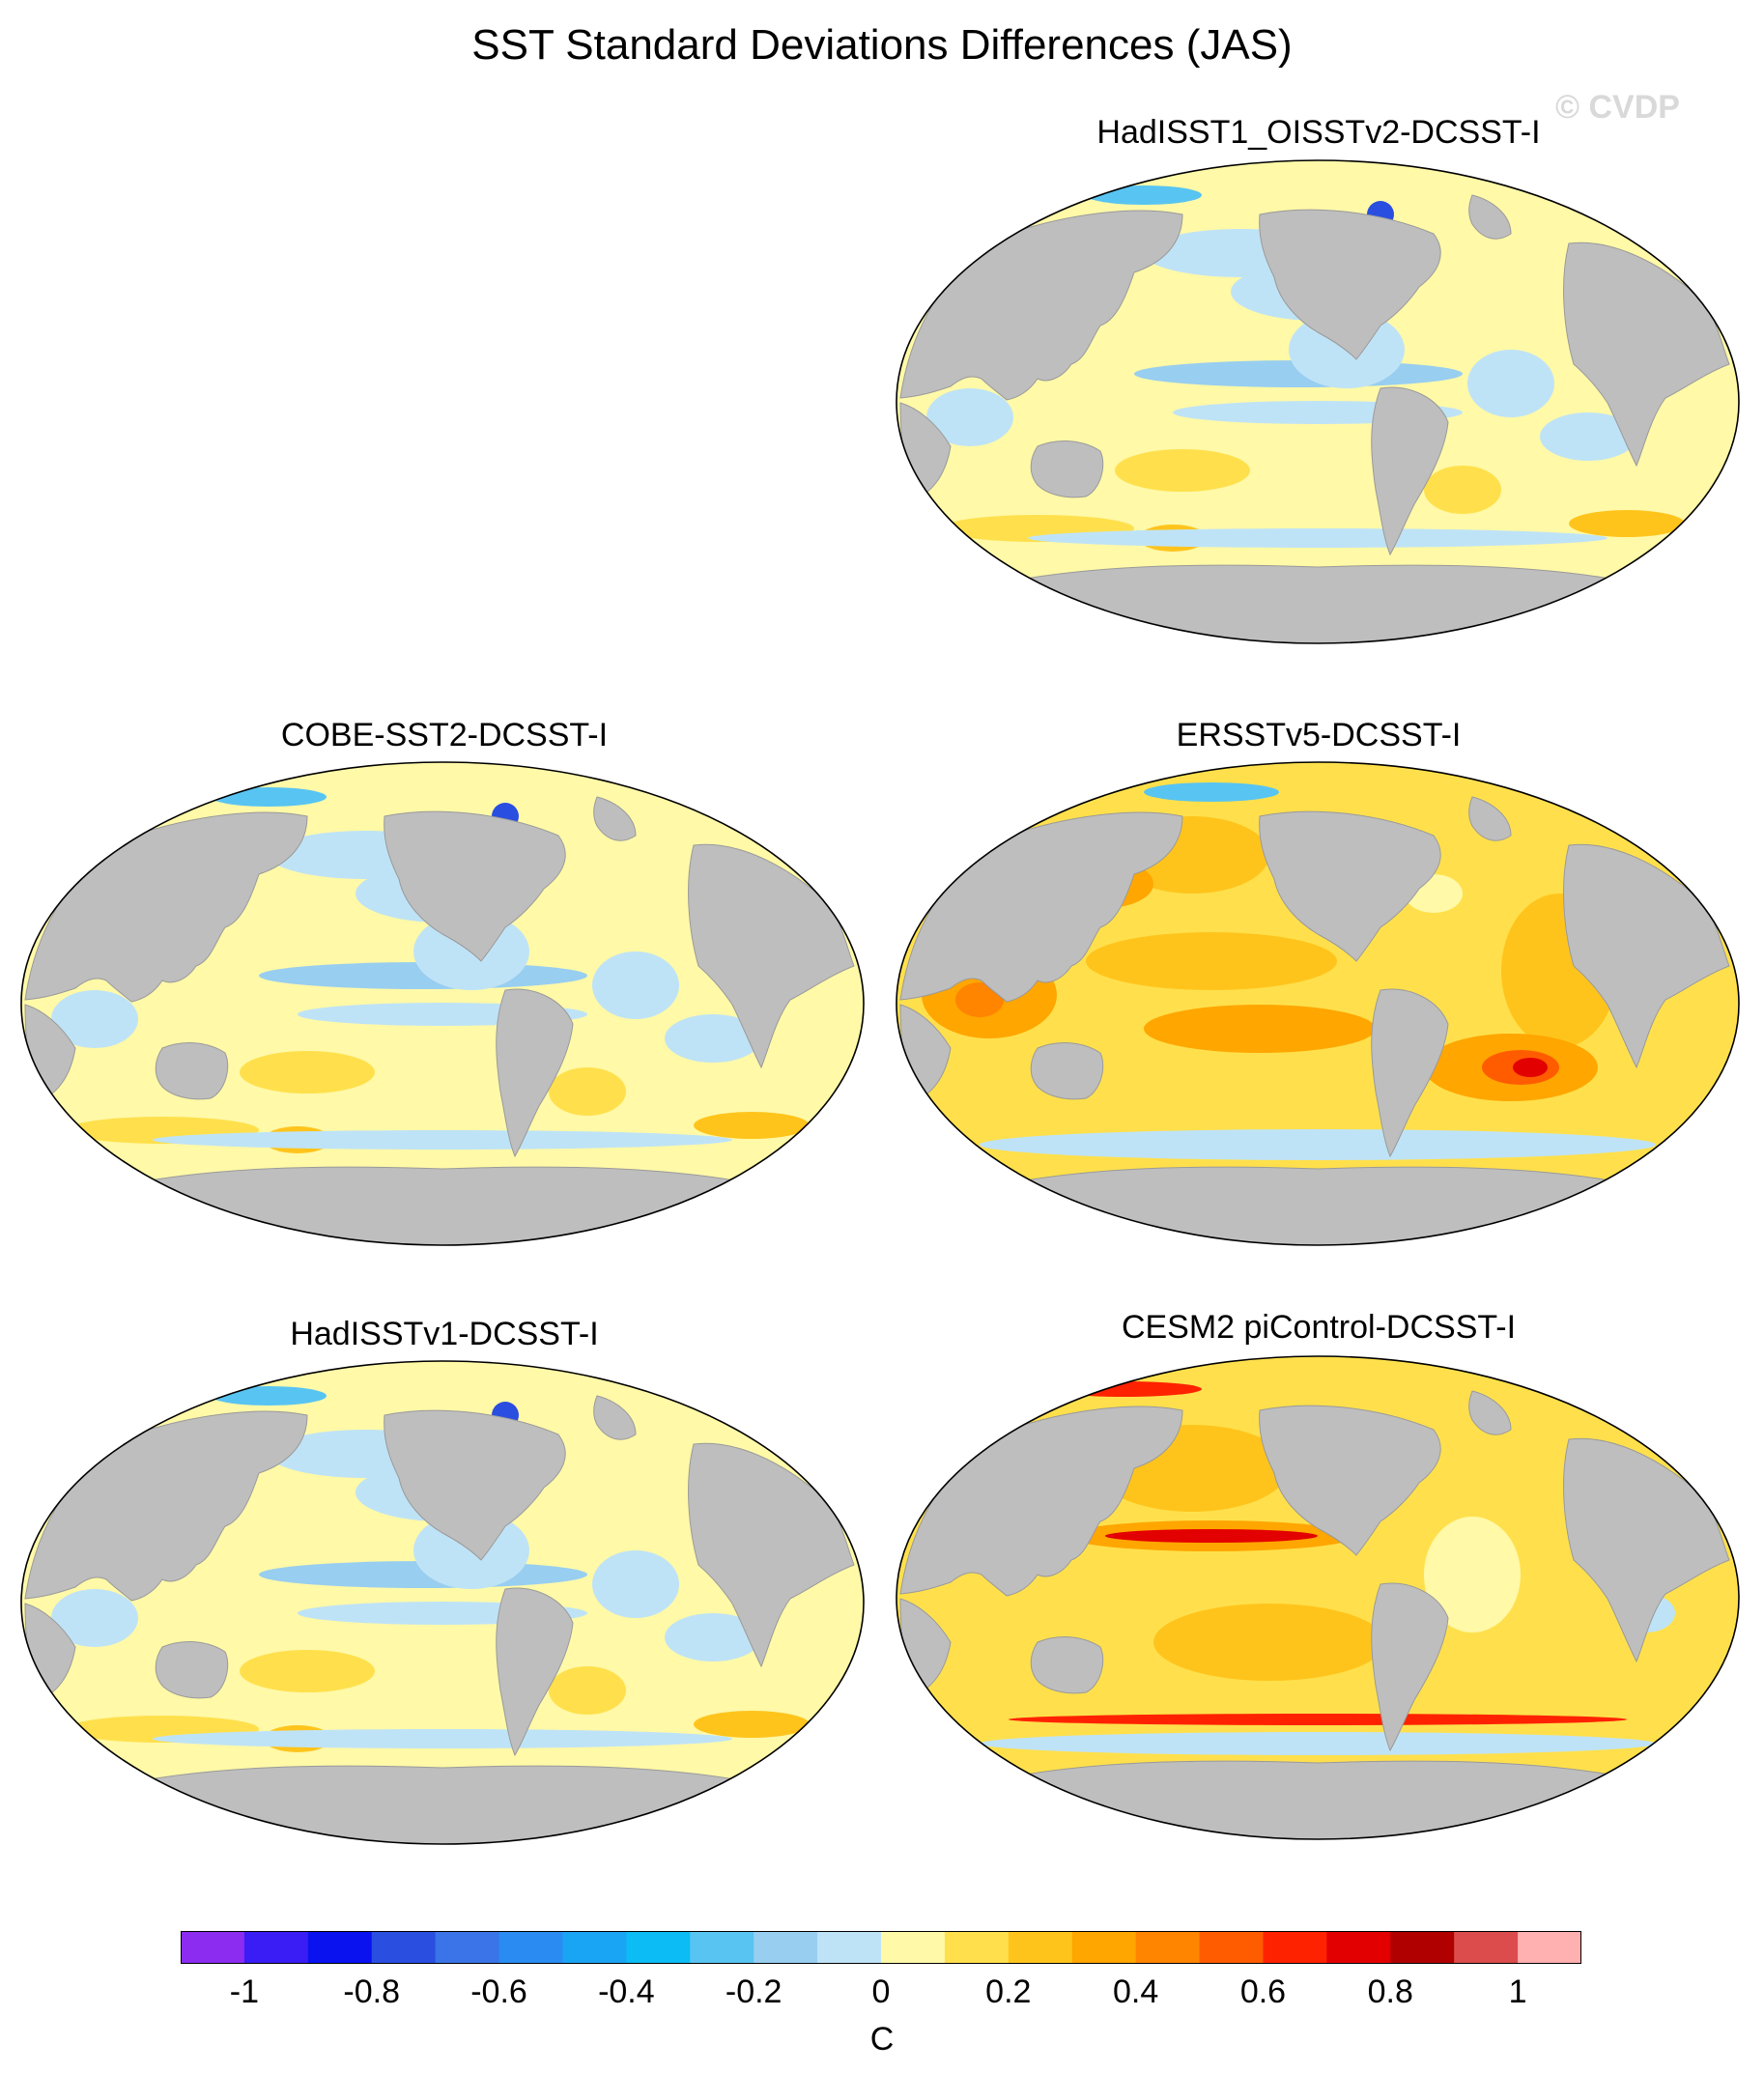 The width and height of the screenshot is (1764, 2073). What do you see at coordinates (372, 1992) in the screenshot?
I see `colorbar-tick-label: -0.8` at bounding box center [372, 1992].